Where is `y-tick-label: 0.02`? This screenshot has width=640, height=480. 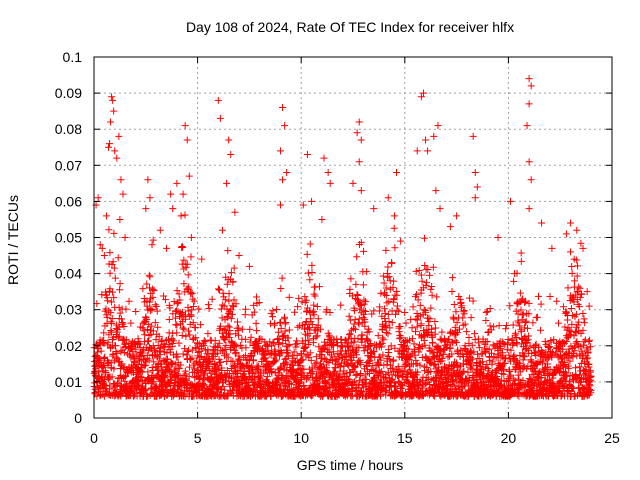
y-tick-label: 0.02 is located at coordinates (68, 346).